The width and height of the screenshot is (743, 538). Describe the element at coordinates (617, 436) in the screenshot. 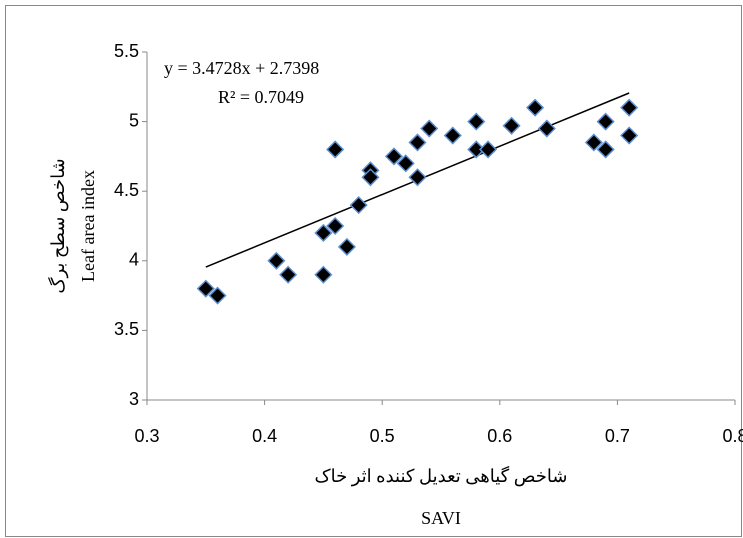

I see `x-tick-label: 0.7` at that location.